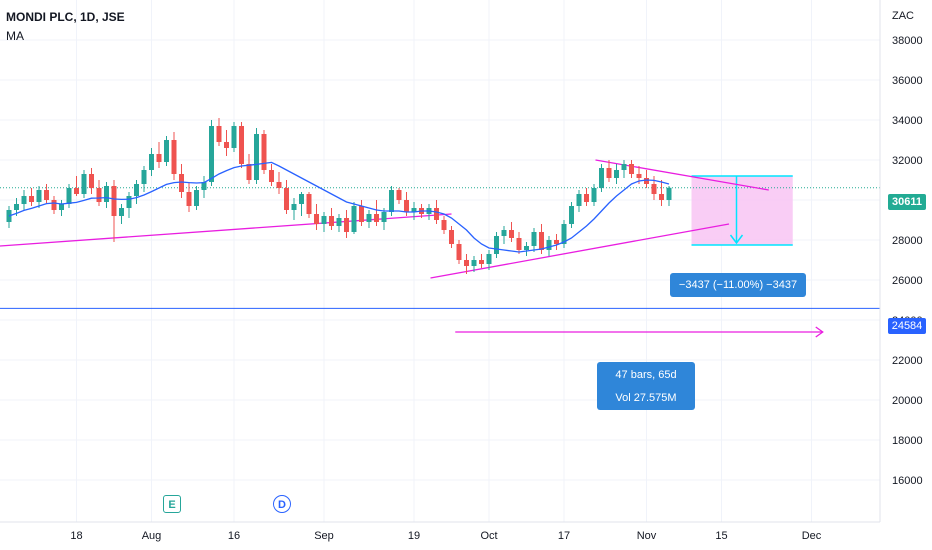 Image resolution: width=932 pixels, height=550 pixels. What do you see at coordinates (907, 161) in the screenshot?
I see `y-tick-label: 32000` at bounding box center [907, 161].